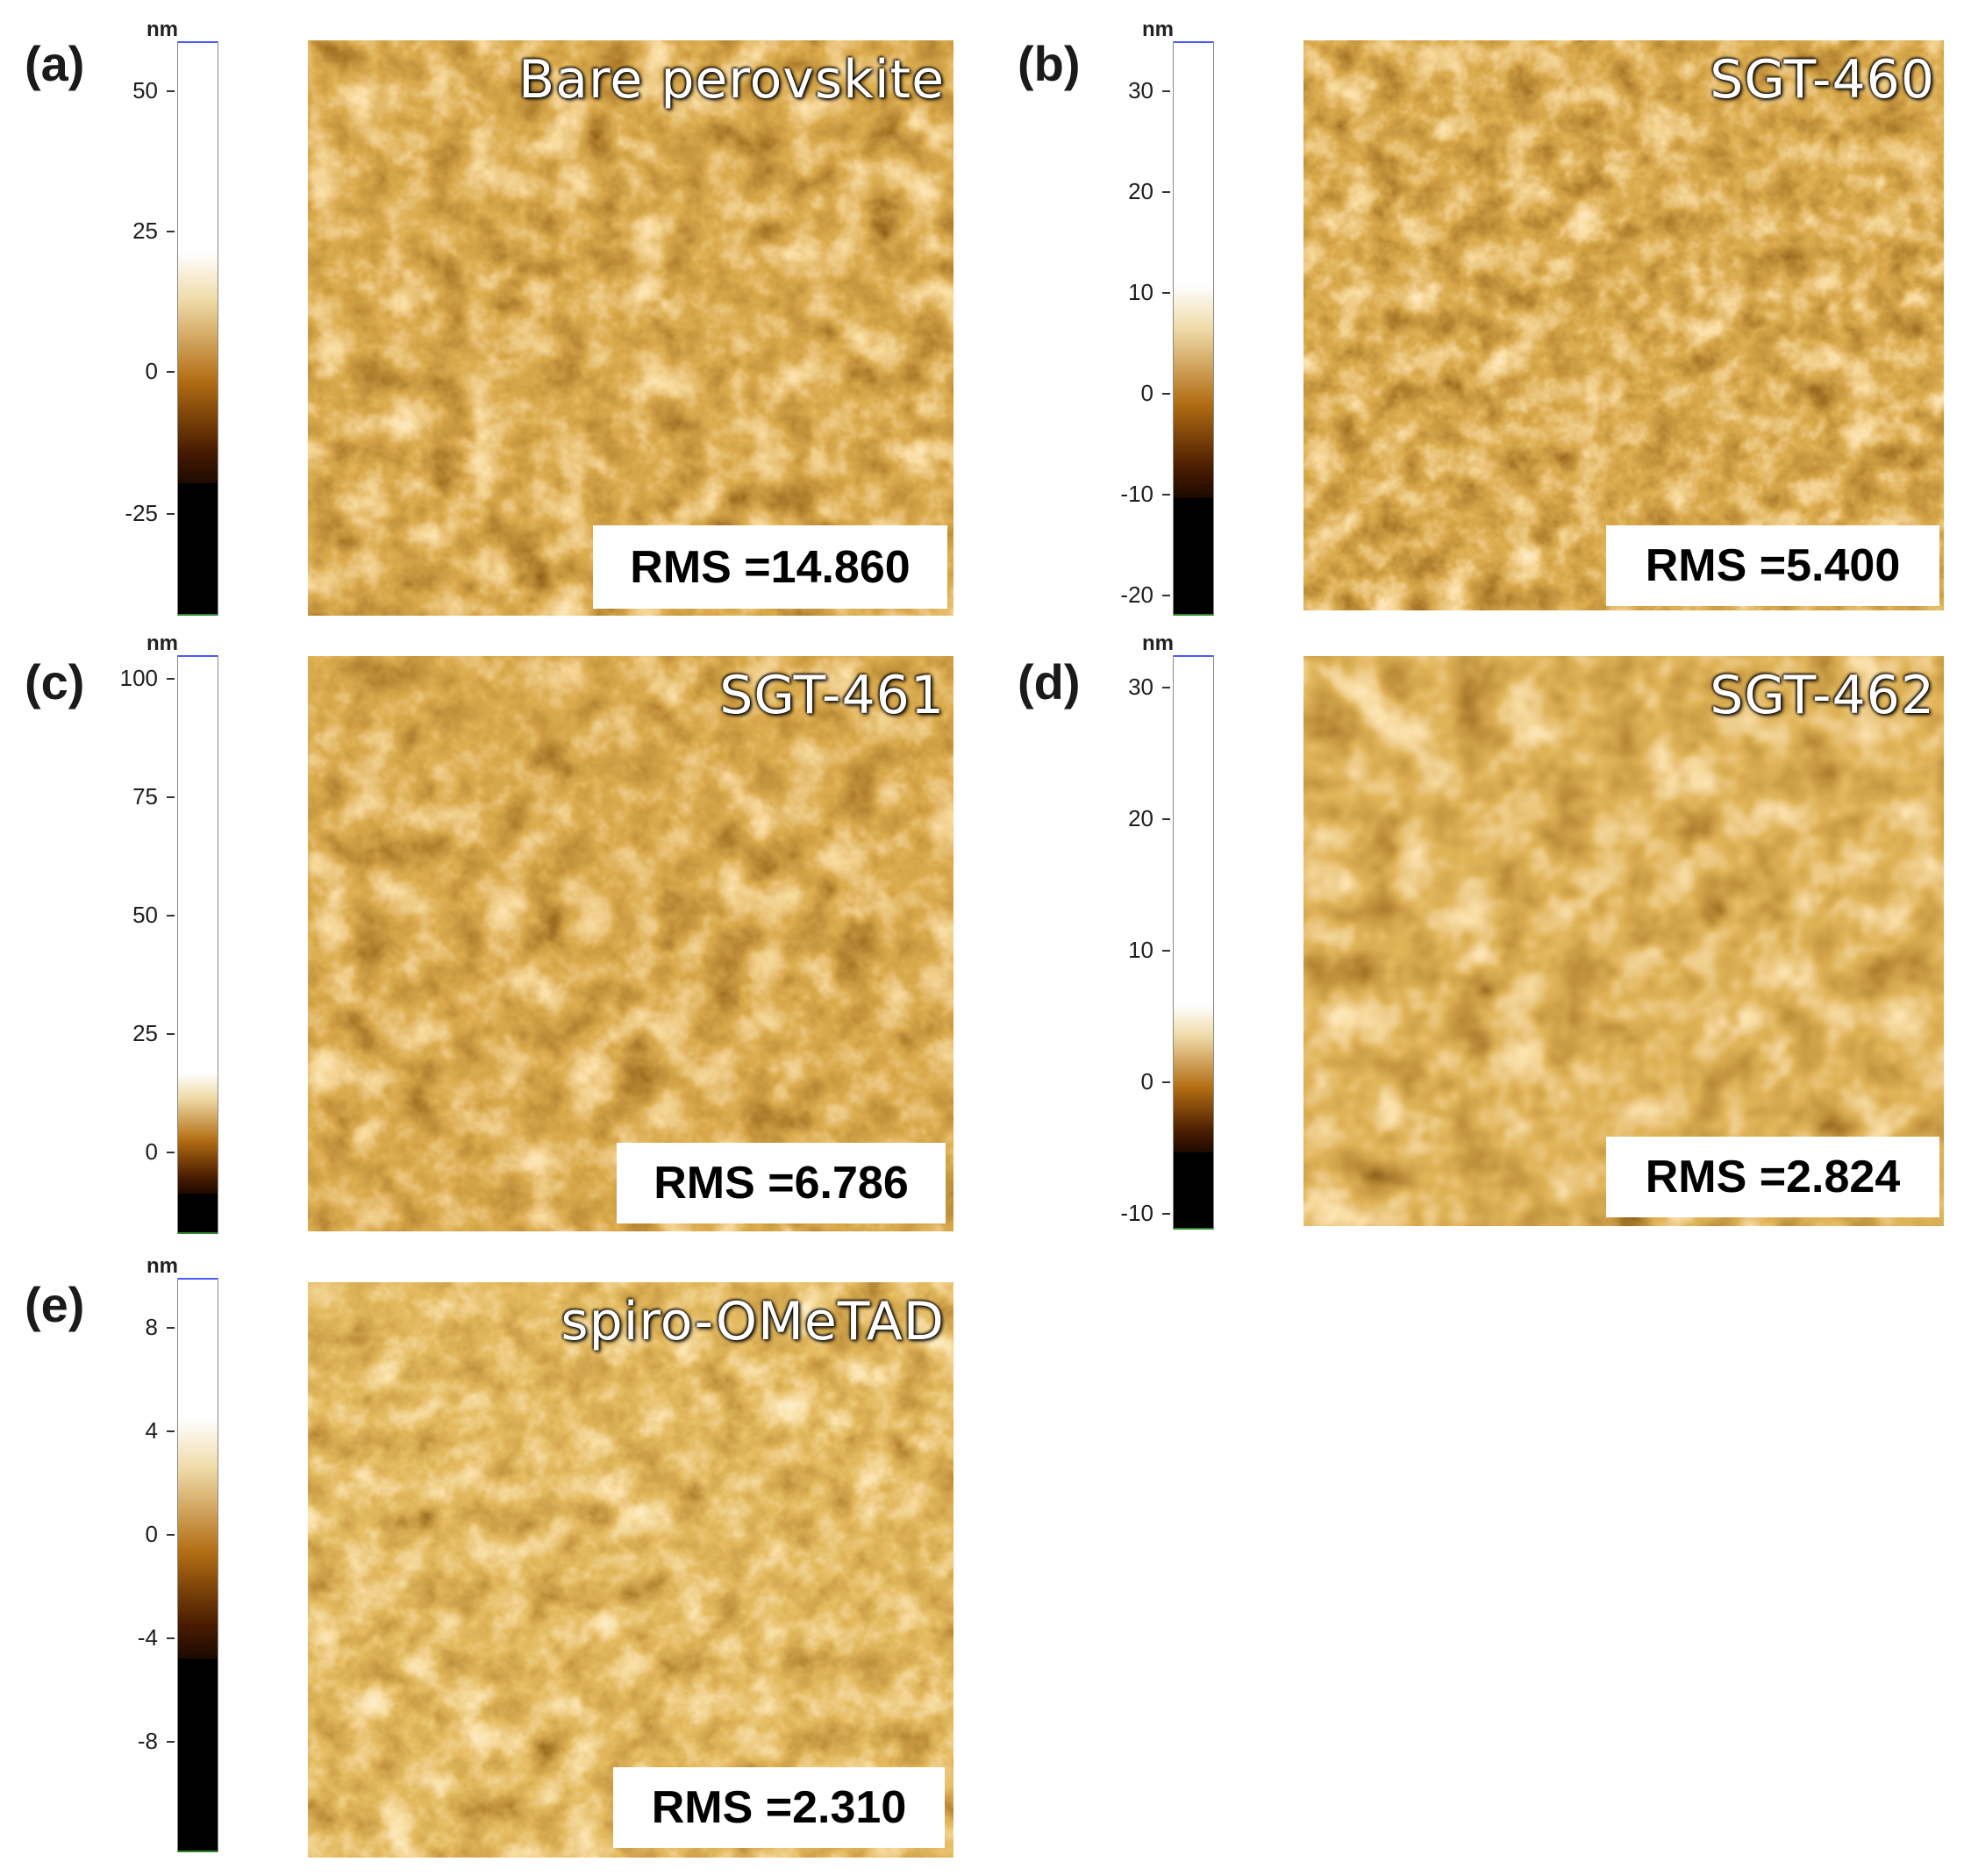 This screenshot has height=1876, width=1964. What do you see at coordinates (781, 1183) in the screenshot?
I see `panel-c-rms-value: RMS =6.786` at bounding box center [781, 1183].